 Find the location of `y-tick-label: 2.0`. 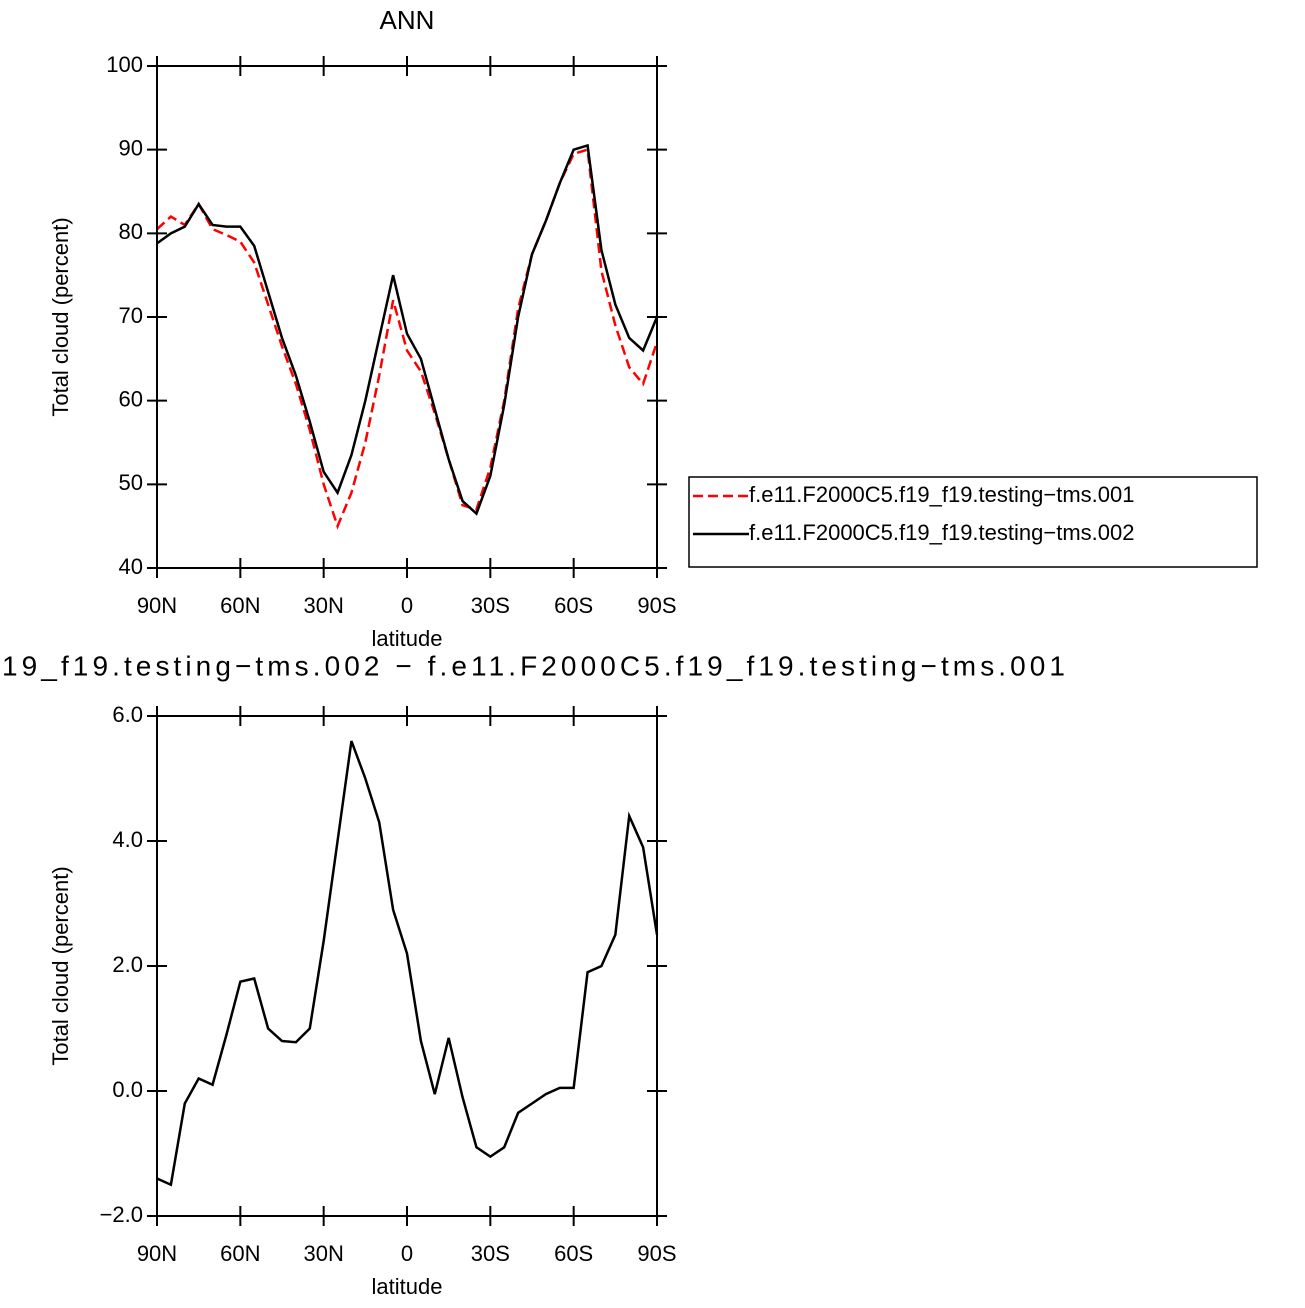

y-tick-label: 2.0 is located at coordinates (127, 964).